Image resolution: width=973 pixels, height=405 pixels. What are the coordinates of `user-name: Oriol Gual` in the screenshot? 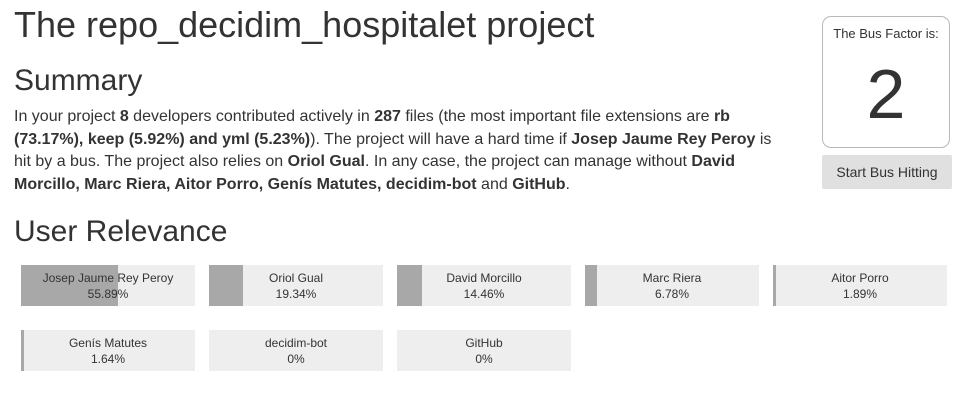 It's located at (296, 278).